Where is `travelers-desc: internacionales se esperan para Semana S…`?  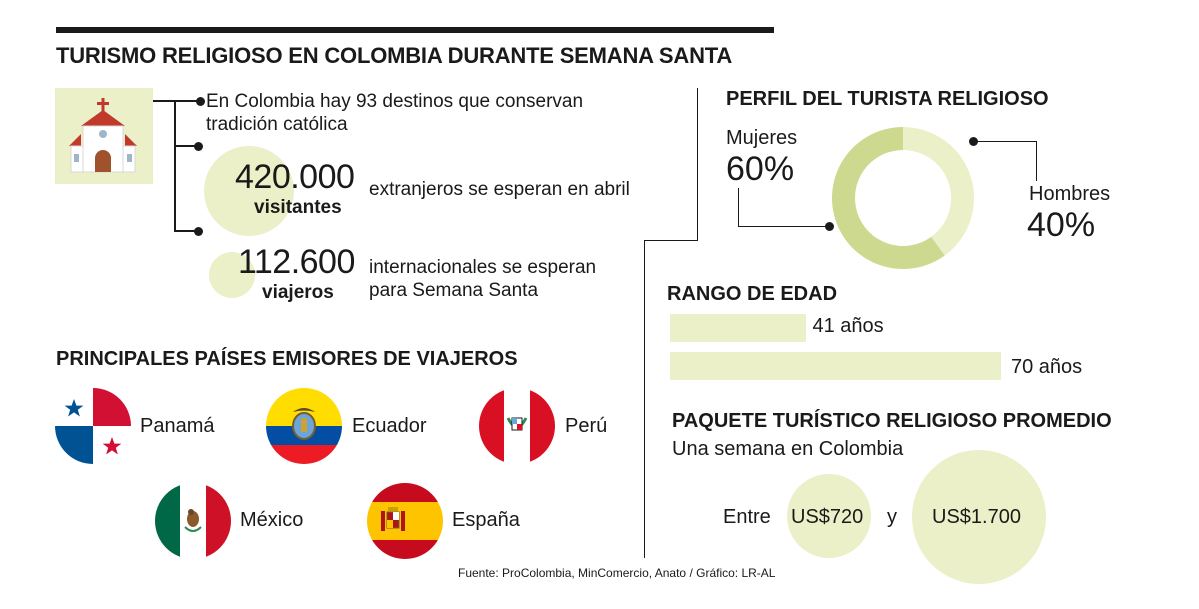
travelers-desc: internacionales se esperan para Semana S… is located at coordinates (483, 279).